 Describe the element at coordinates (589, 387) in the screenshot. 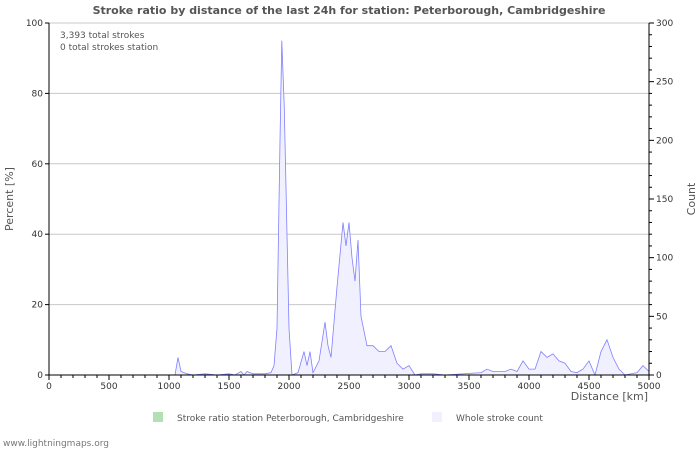

I see `x-tick-label: 4500` at that location.